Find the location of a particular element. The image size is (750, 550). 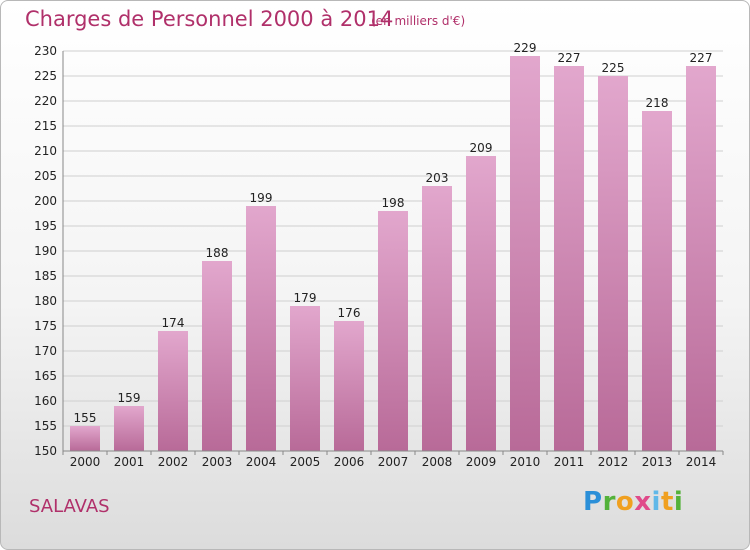

bar-value-label: 225 is located at coordinates (613, 68).